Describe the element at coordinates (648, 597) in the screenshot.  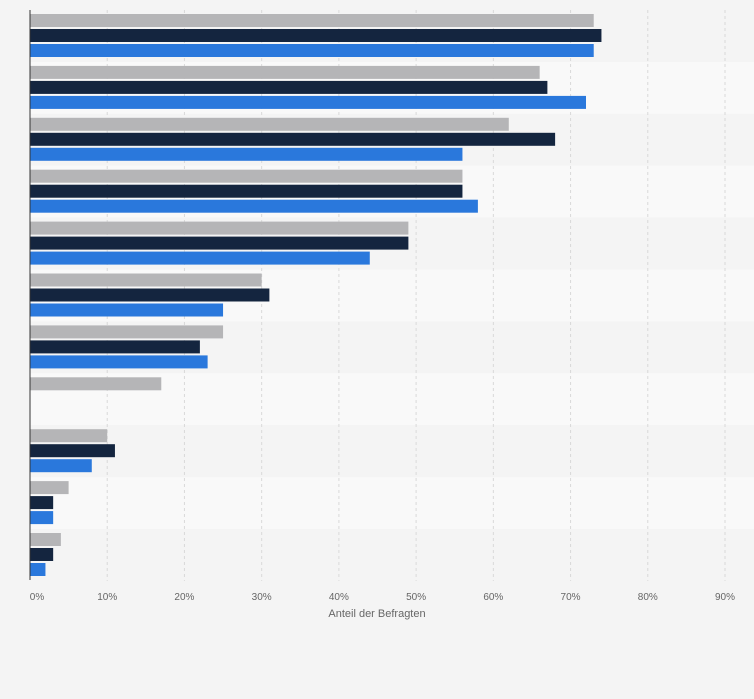
I see `x-tick-label: 80%` at that location.